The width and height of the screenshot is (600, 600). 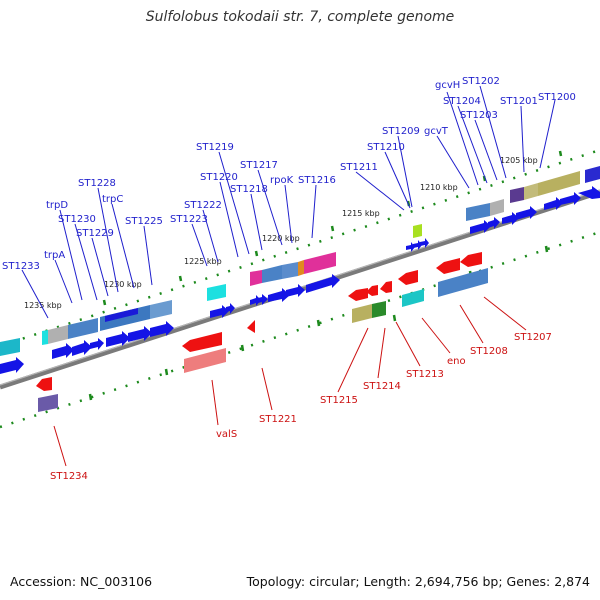 I want to click on scale-label: 1215 kbp, so click(x=361, y=213).